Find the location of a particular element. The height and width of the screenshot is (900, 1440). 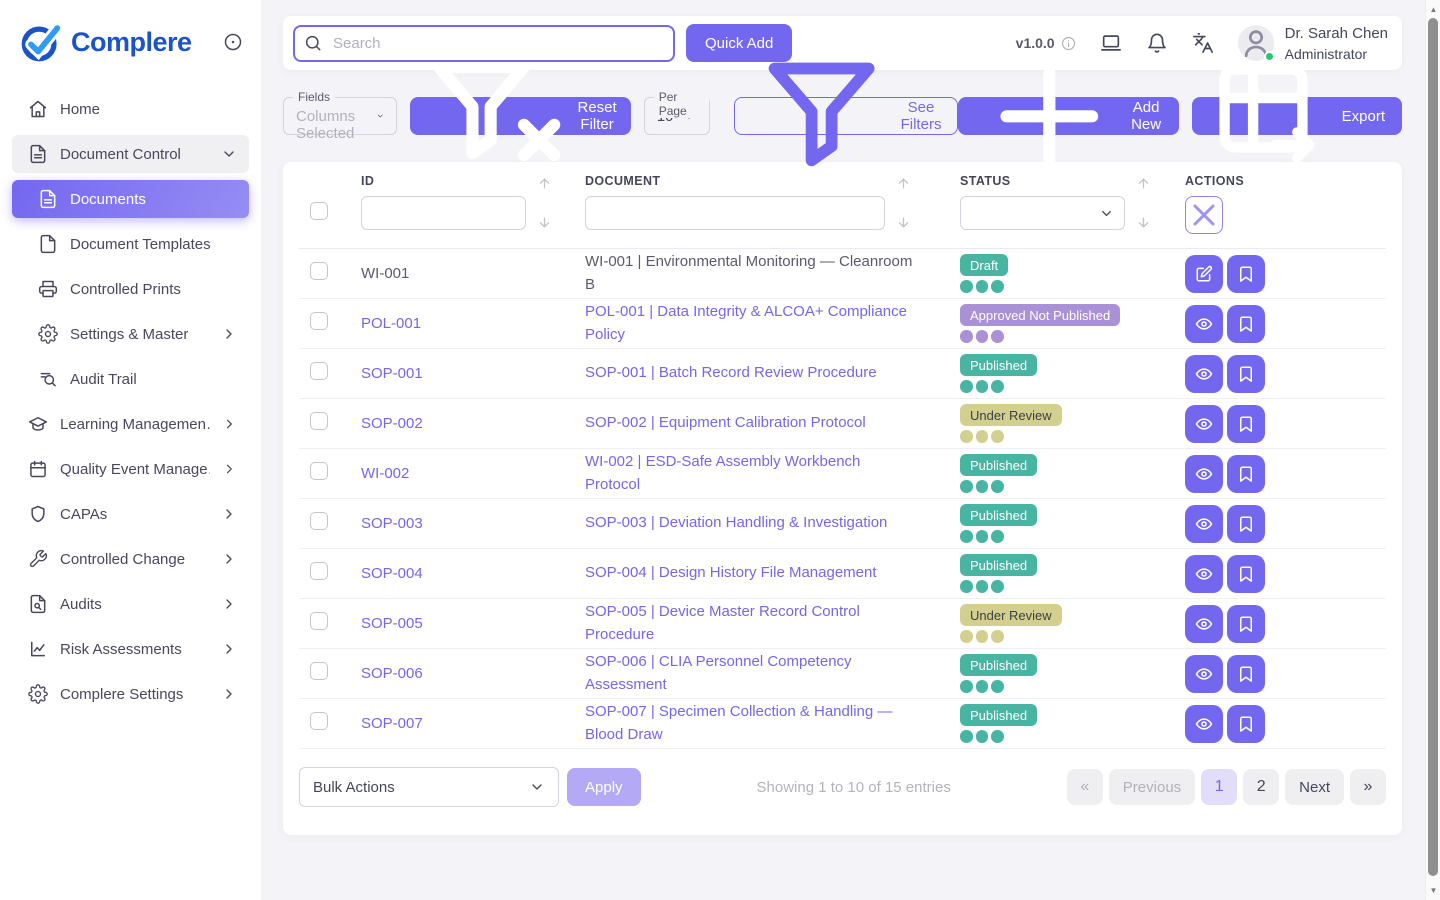

edit-button is located at coordinates (1204, 273).